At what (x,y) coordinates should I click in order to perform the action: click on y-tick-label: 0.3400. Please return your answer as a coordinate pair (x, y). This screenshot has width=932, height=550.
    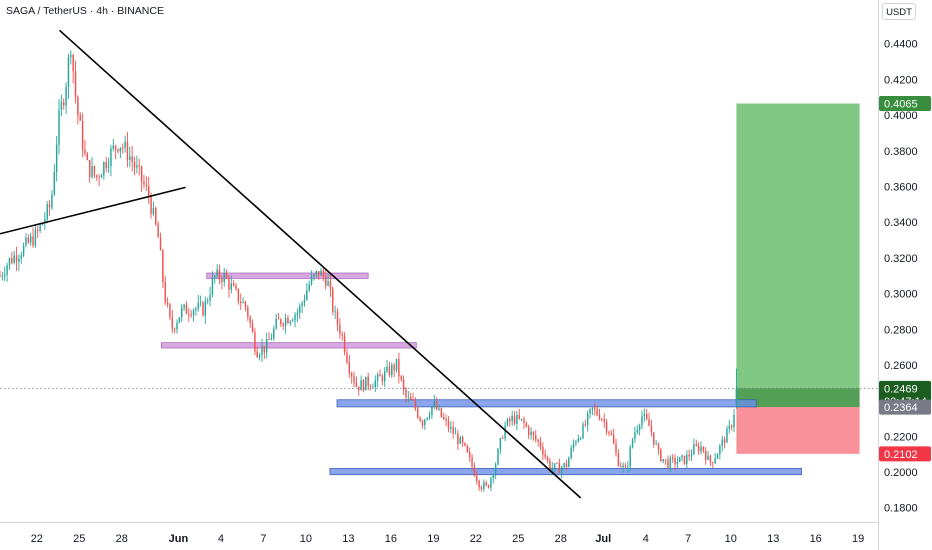
    Looking at the image, I should click on (901, 223).